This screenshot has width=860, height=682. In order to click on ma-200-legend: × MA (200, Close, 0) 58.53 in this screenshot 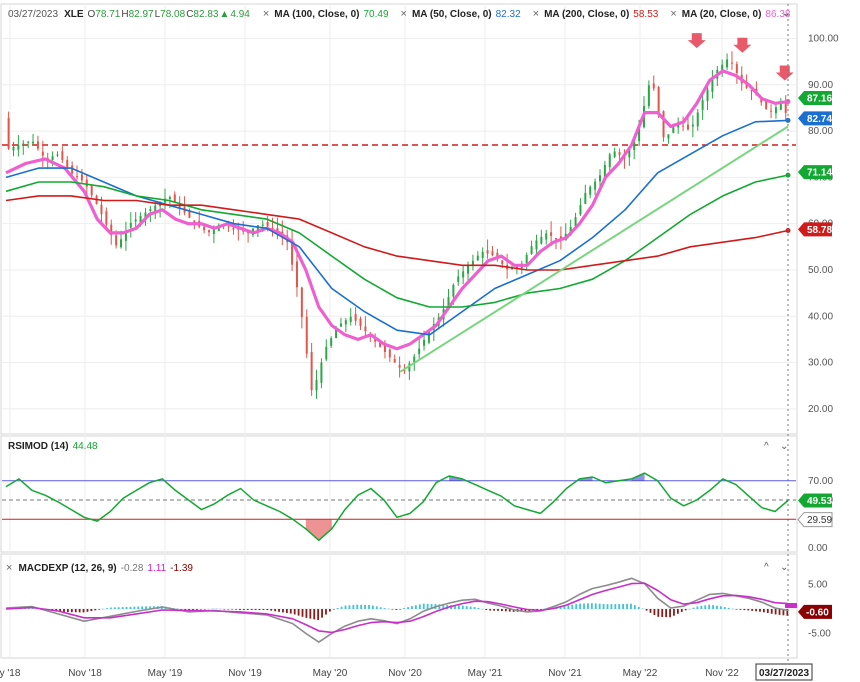, I will do `click(596, 14)`.